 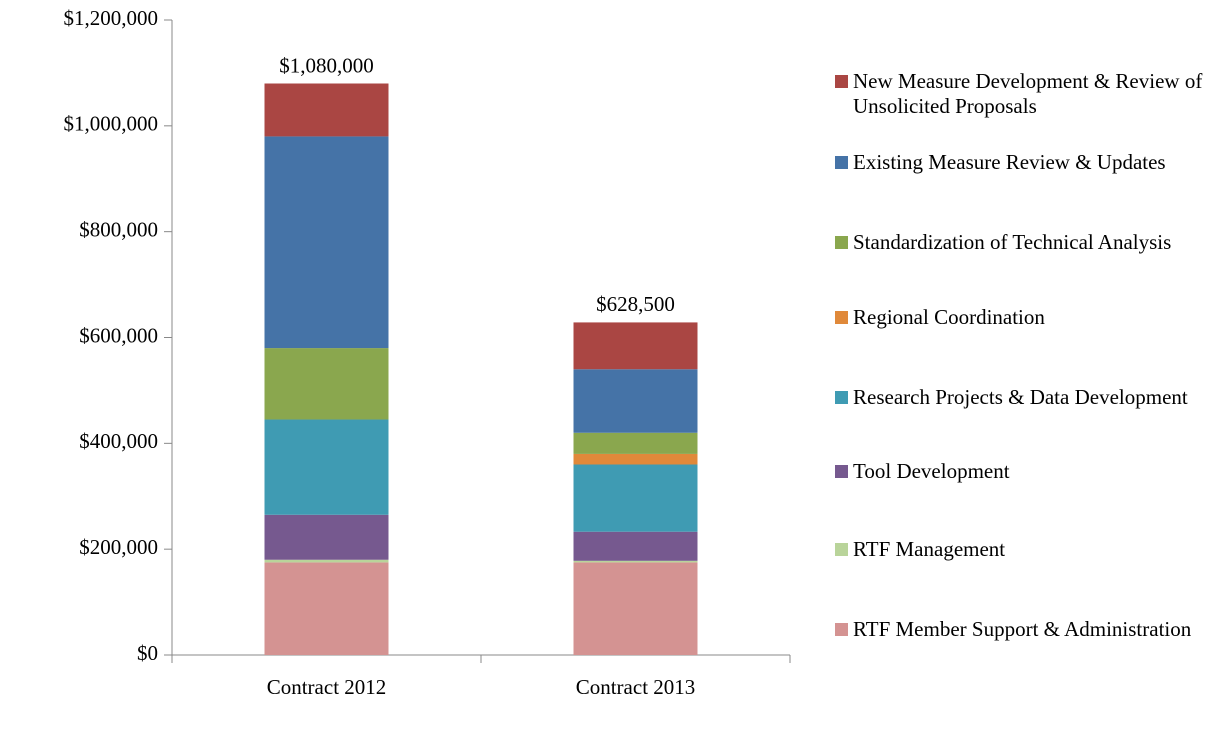 What do you see at coordinates (147, 653) in the screenshot?
I see `y-tick-label: $0` at bounding box center [147, 653].